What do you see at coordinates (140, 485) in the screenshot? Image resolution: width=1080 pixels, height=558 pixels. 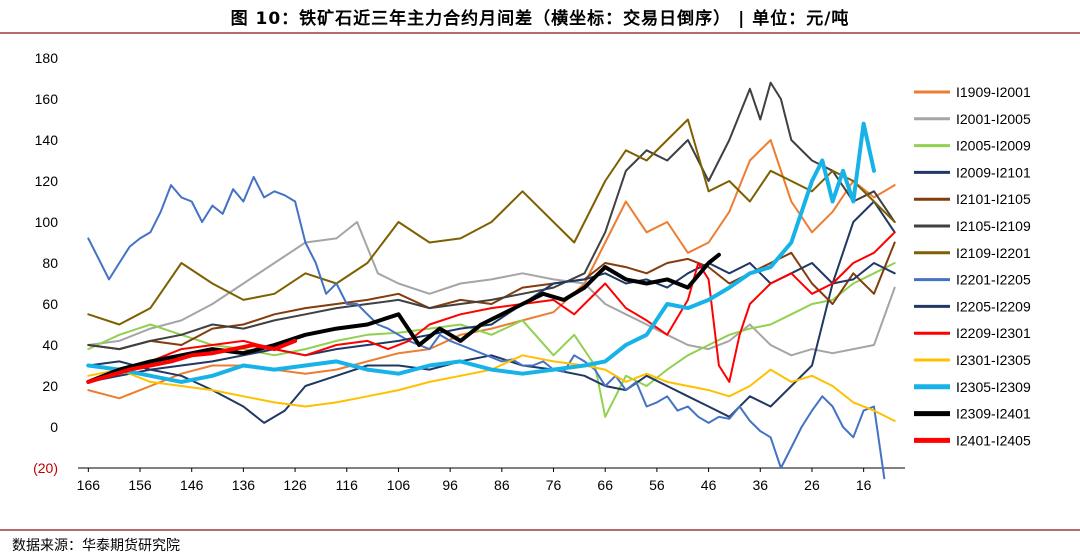 I see `x-tick-label: 156` at bounding box center [140, 485].